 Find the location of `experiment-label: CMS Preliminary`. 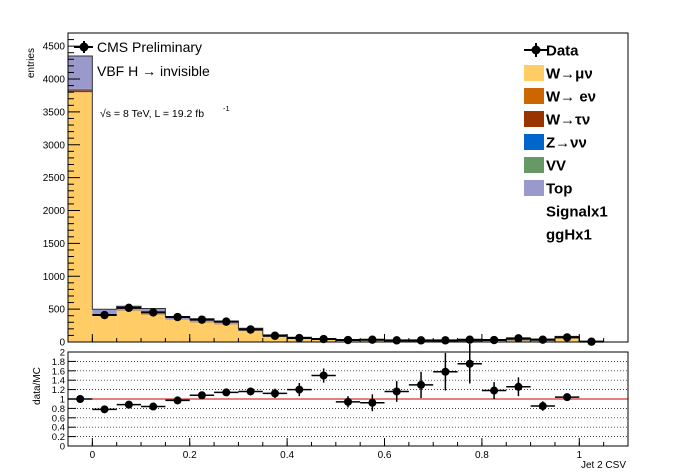

experiment-label: CMS Preliminary is located at coordinates (149, 47).